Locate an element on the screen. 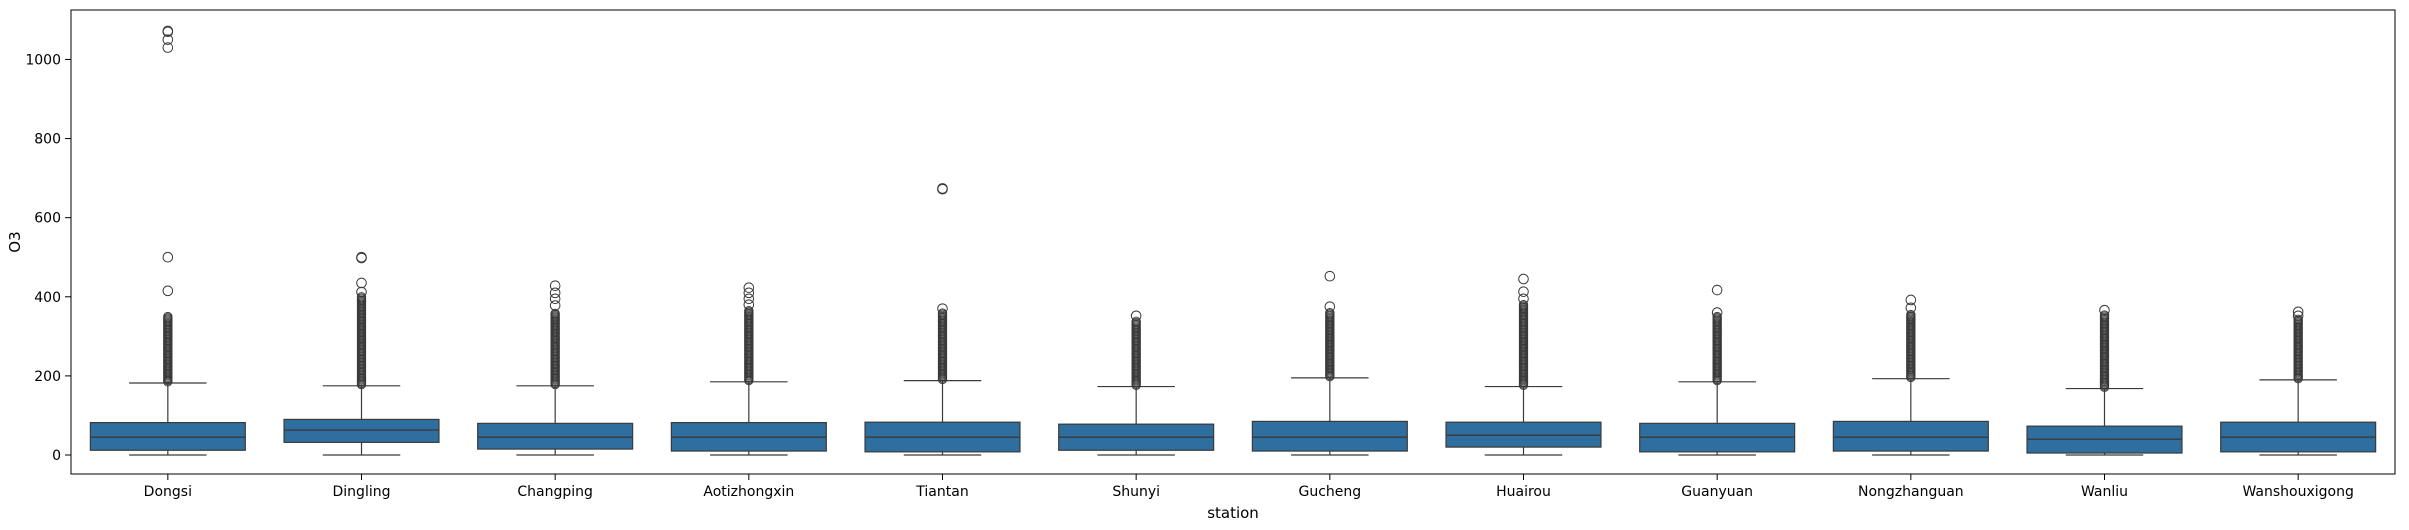 The width and height of the screenshot is (2409, 530). x-tick-label: Guanyuan is located at coordinates (1717, 492).